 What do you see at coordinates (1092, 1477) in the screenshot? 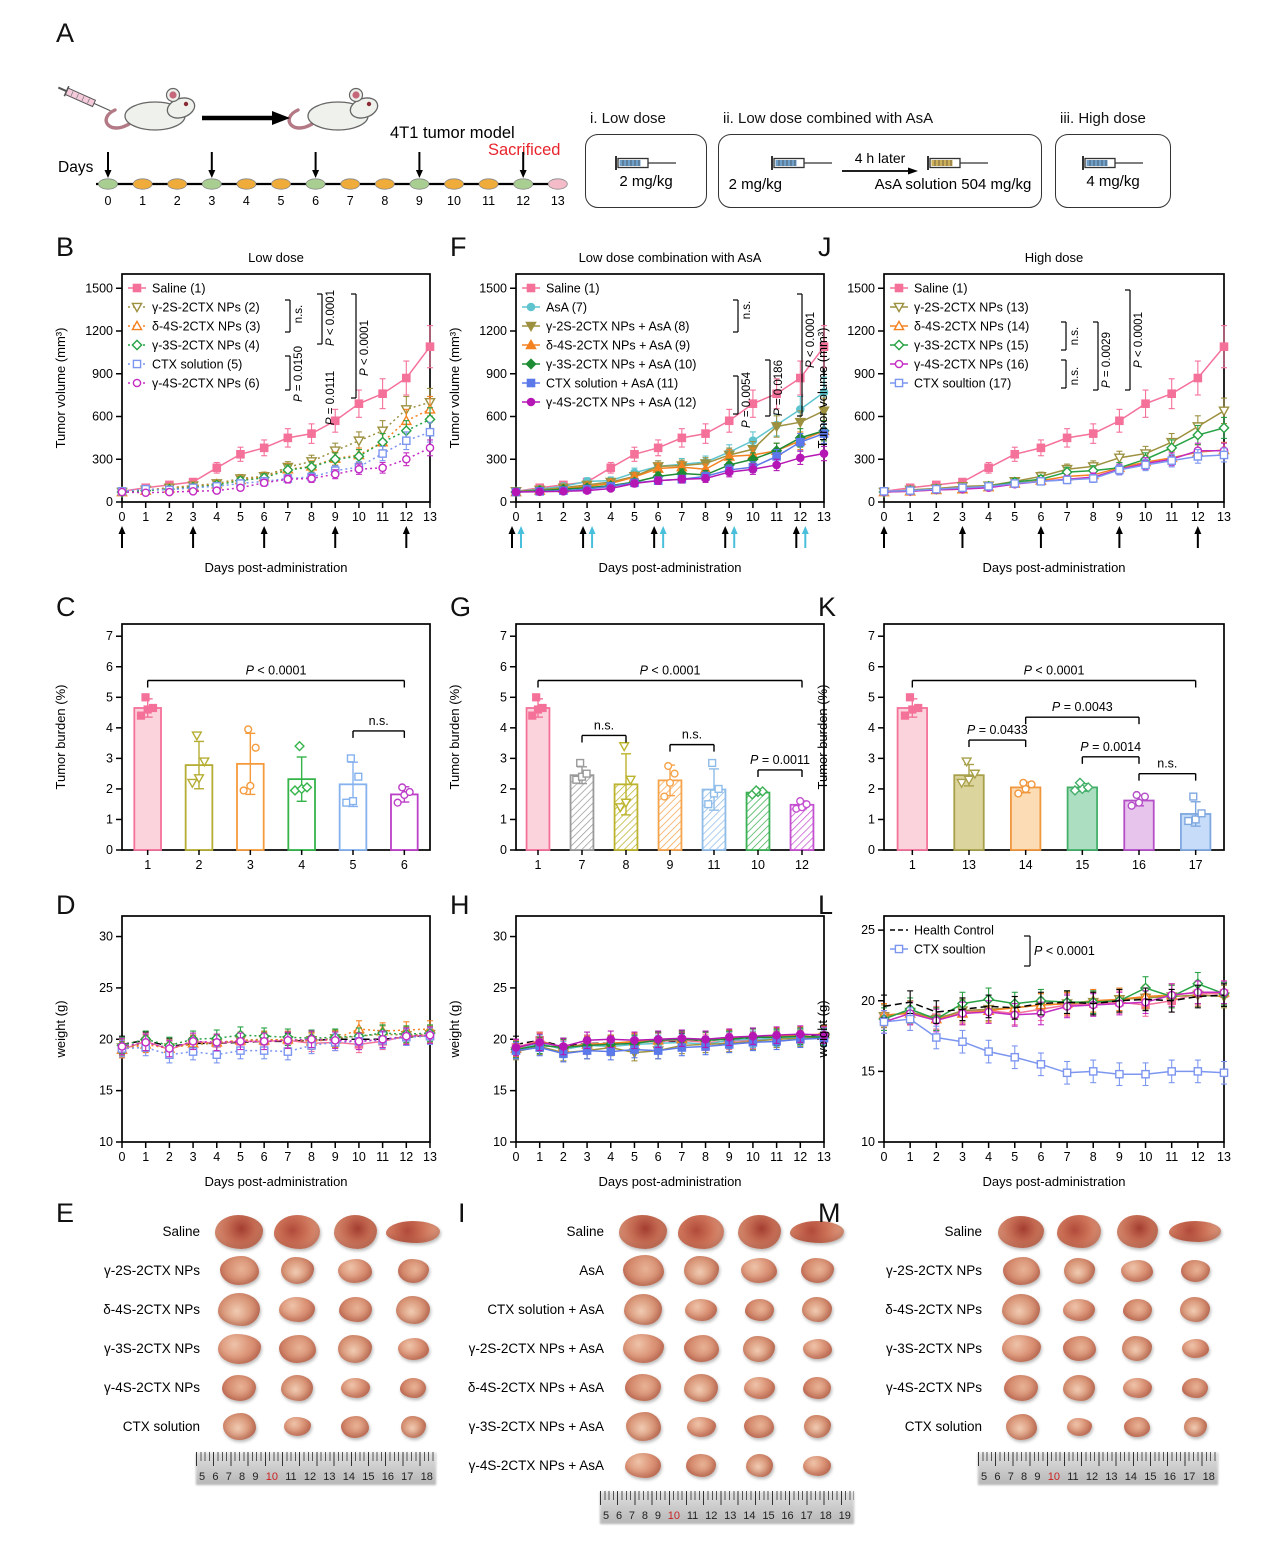
I see `ruler-number: 12` at bounding box center [1092, 1477].